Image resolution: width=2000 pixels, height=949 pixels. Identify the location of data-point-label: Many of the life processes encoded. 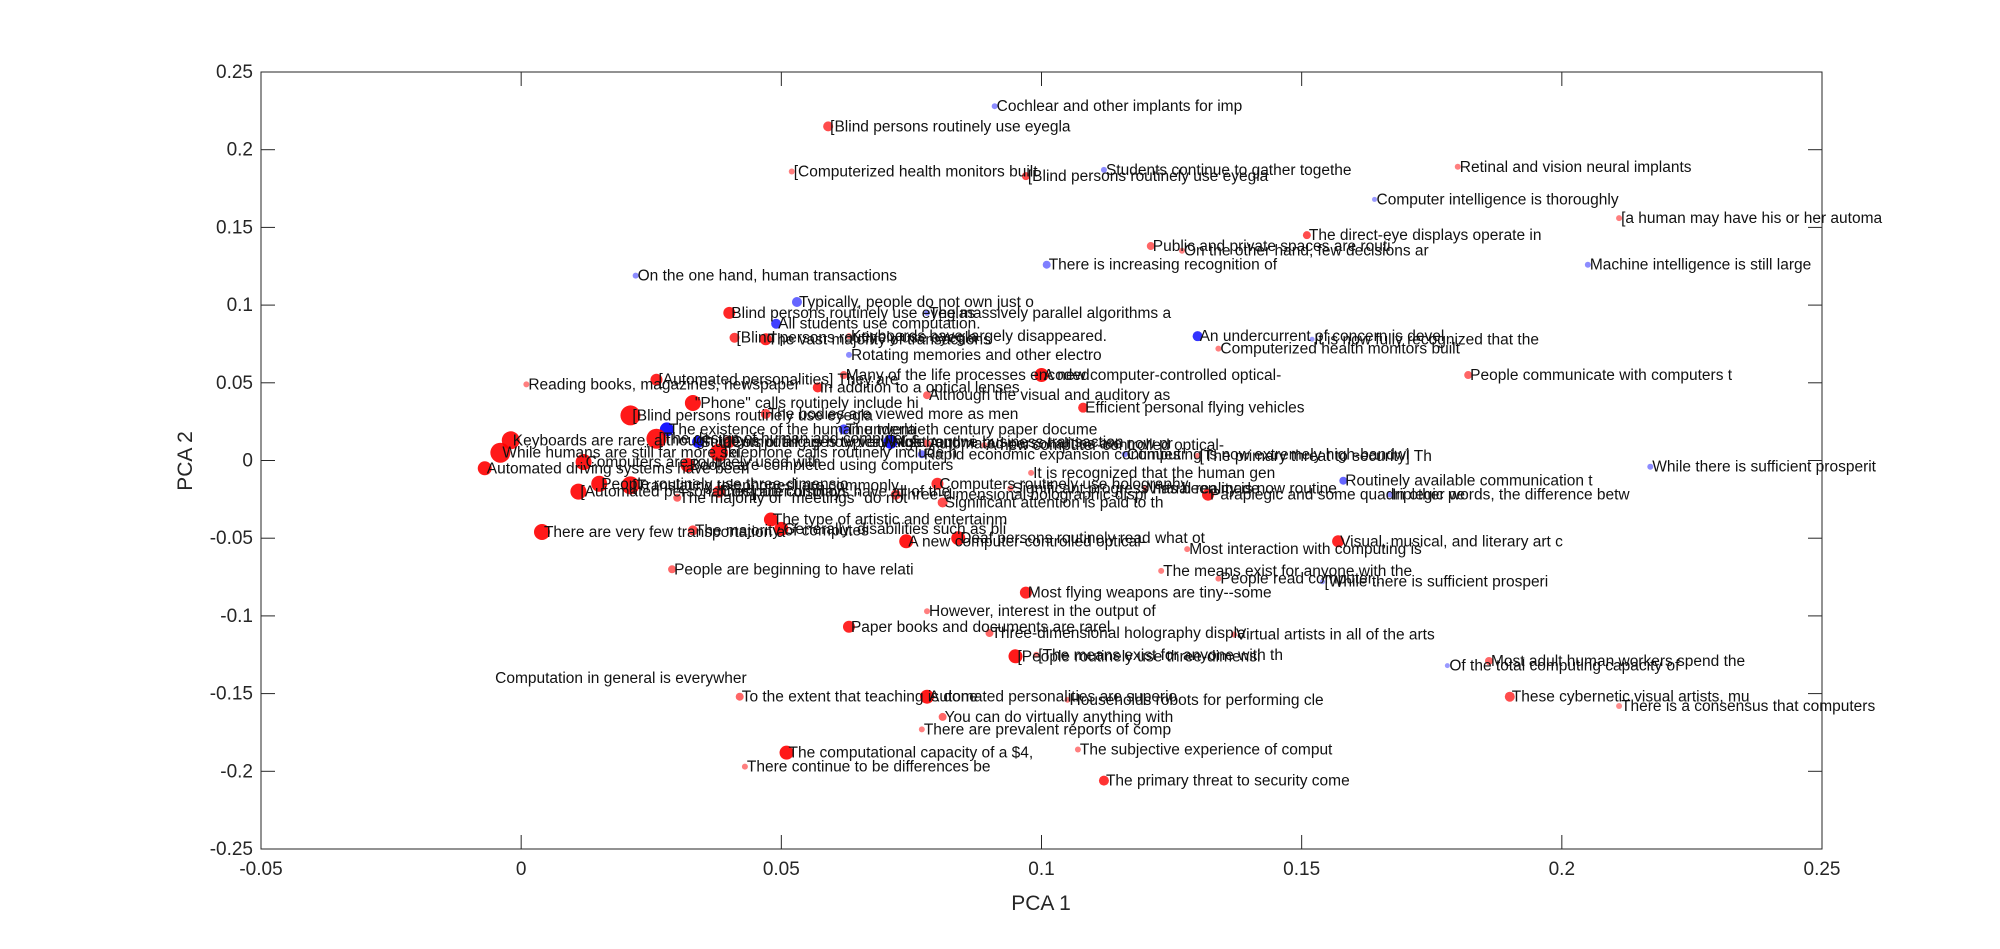
(968, 375).